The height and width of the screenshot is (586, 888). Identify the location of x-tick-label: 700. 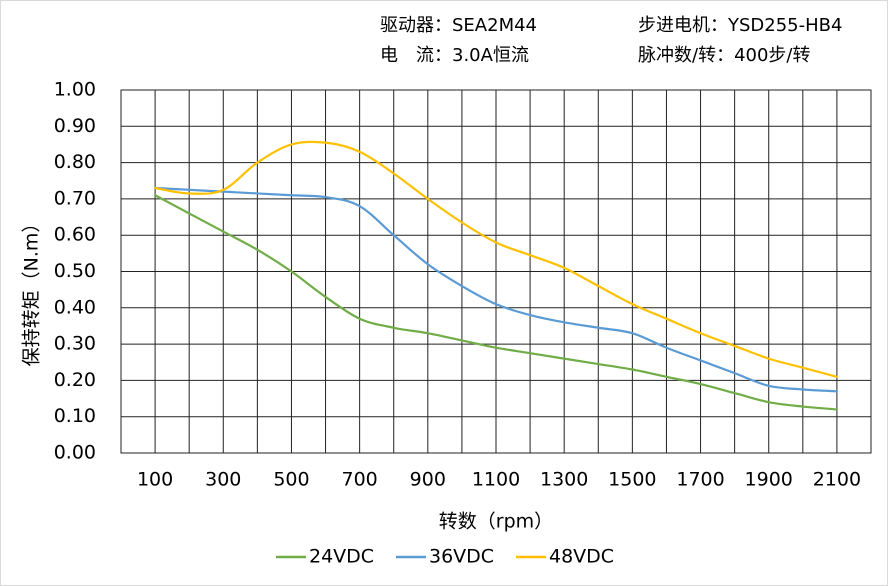
(360, 480).